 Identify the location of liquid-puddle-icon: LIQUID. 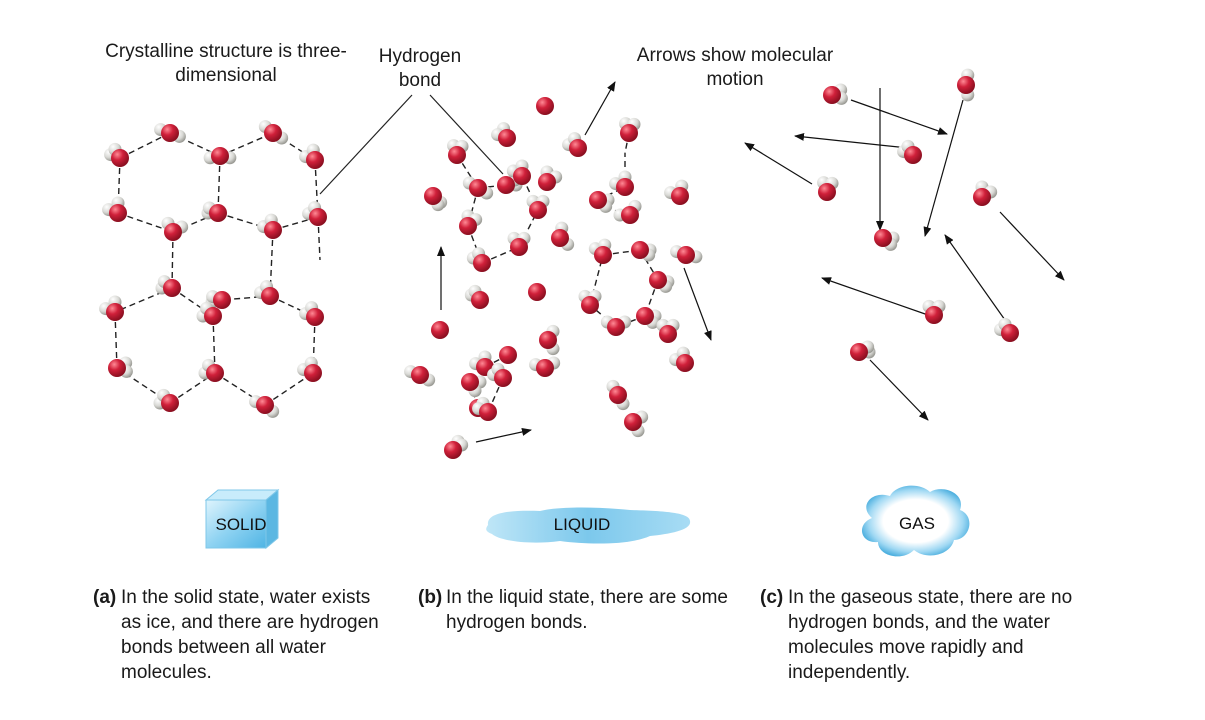
(588, 525).